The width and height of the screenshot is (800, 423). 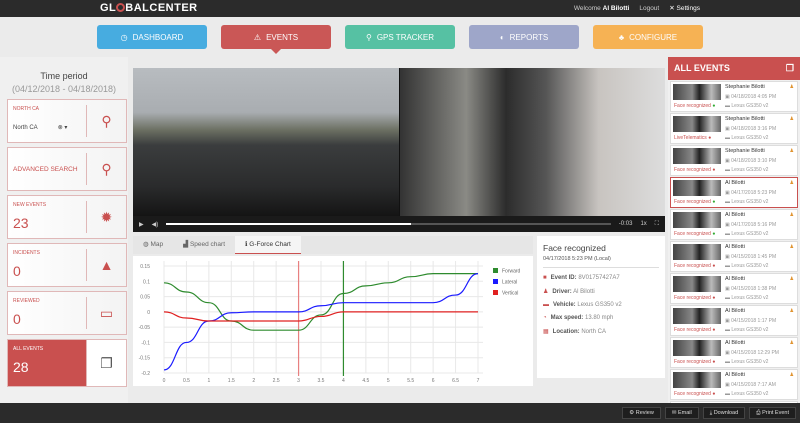 I want to click on region-select: North CA ⊗ ▾, so click(x=40, y=128).